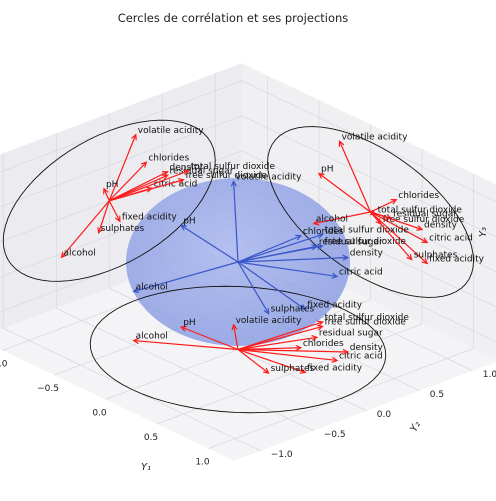 The width and height of the screenshot is (496, 501). Describe the element at coordinates (351, 242) in the screenshot. I see `label-3d-residual-sugar: residual sugar` at that location.